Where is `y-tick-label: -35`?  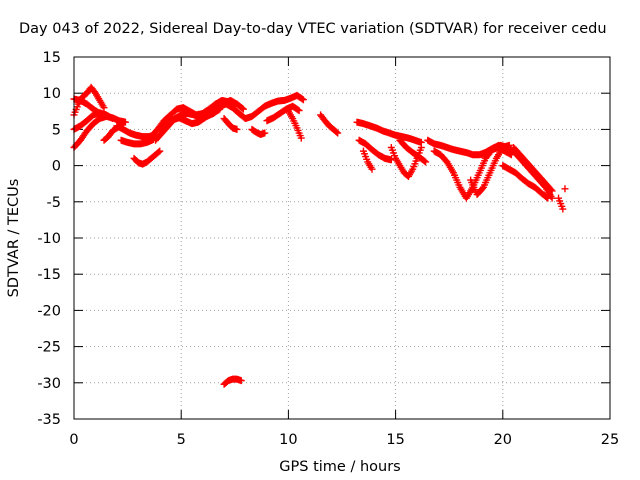
y-tick-label: -35 is located at coordinates (49, 420).